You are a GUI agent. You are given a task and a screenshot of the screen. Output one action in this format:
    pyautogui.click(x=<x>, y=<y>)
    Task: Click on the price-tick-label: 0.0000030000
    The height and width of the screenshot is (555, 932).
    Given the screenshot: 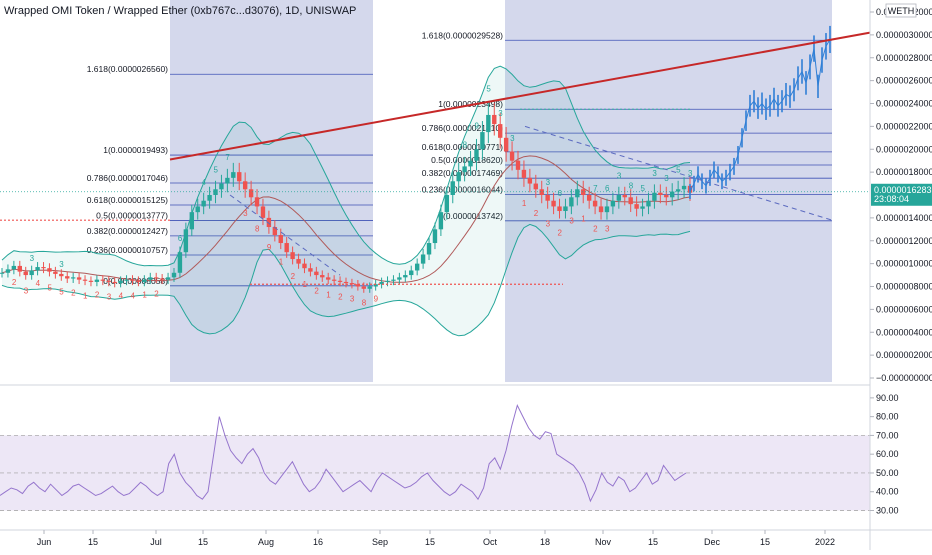 What is the action you would take?
    pyautogui.click(x=904, y=35)
    